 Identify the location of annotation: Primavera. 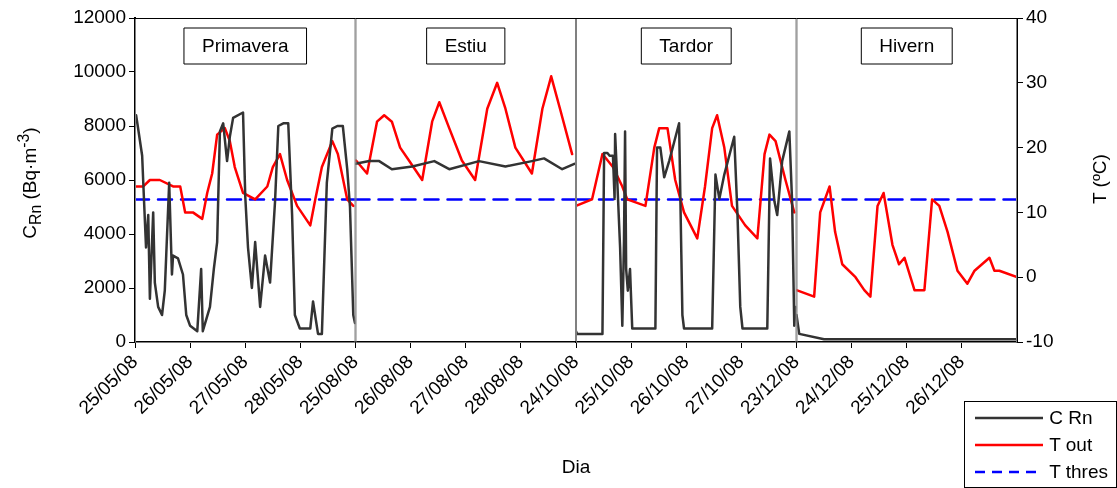
(245, 46).